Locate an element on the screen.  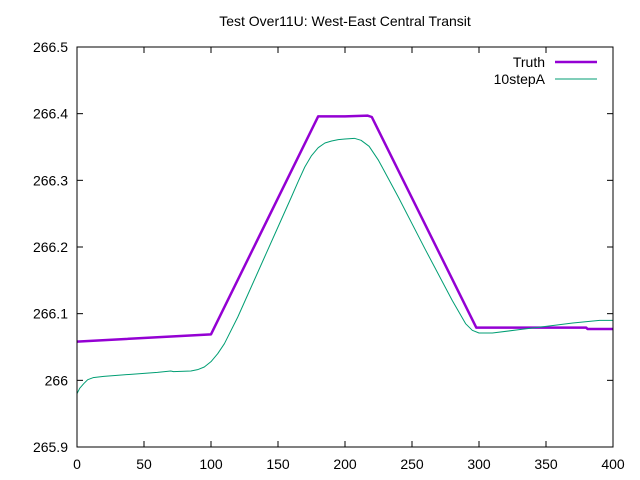
legend-label: 10stepA is located at coordinates (520, 79).